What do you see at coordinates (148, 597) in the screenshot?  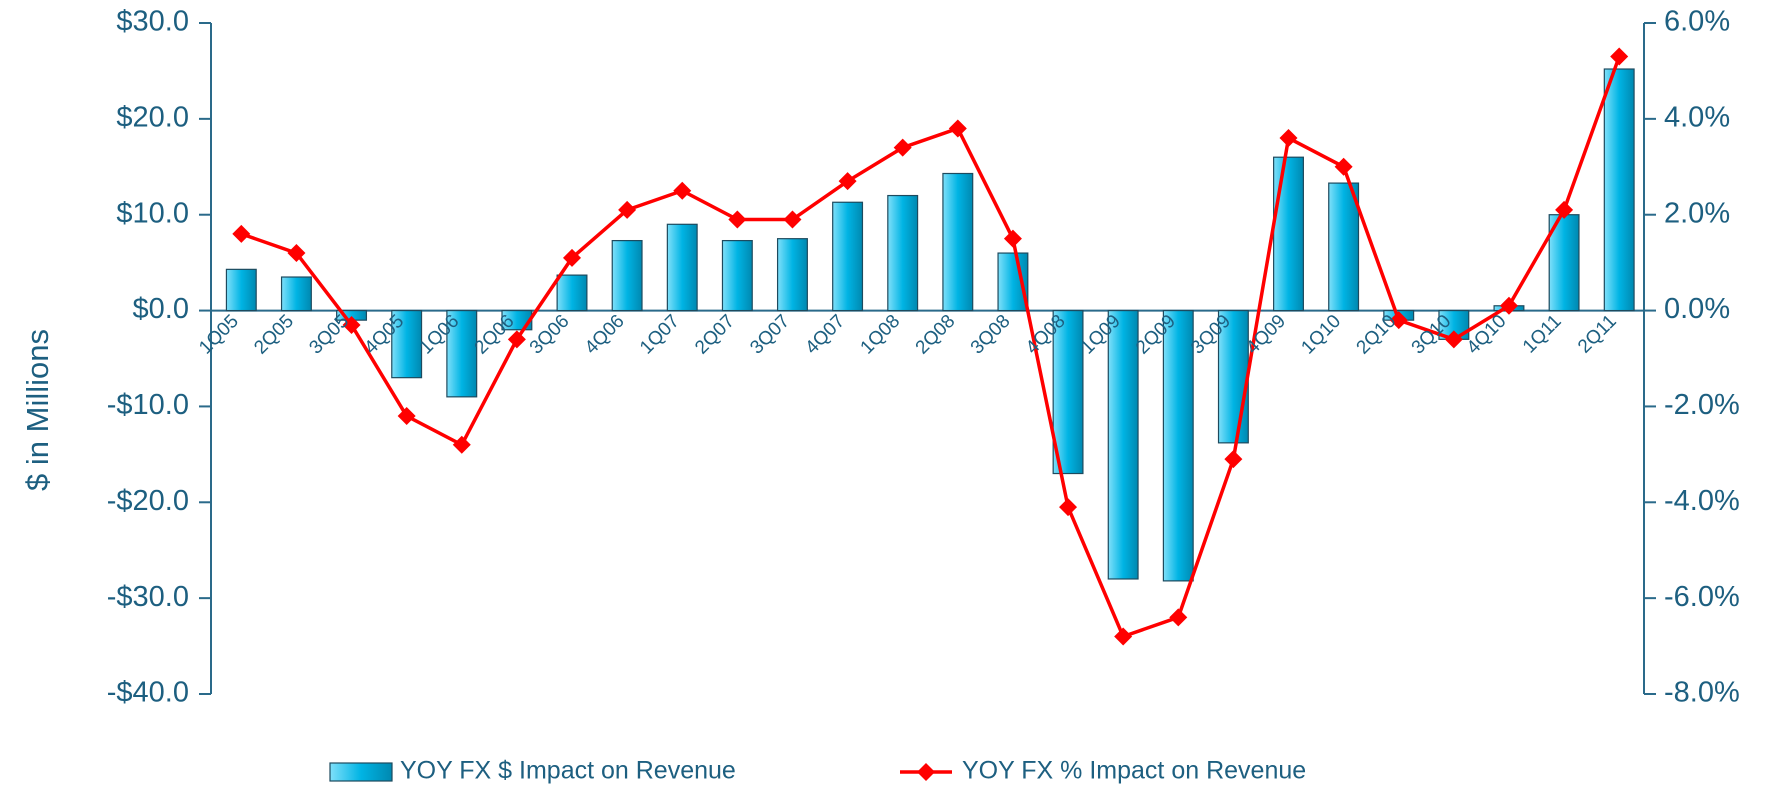 I see `y-tick-label: -$30.0` at bounding box center [148, 597].